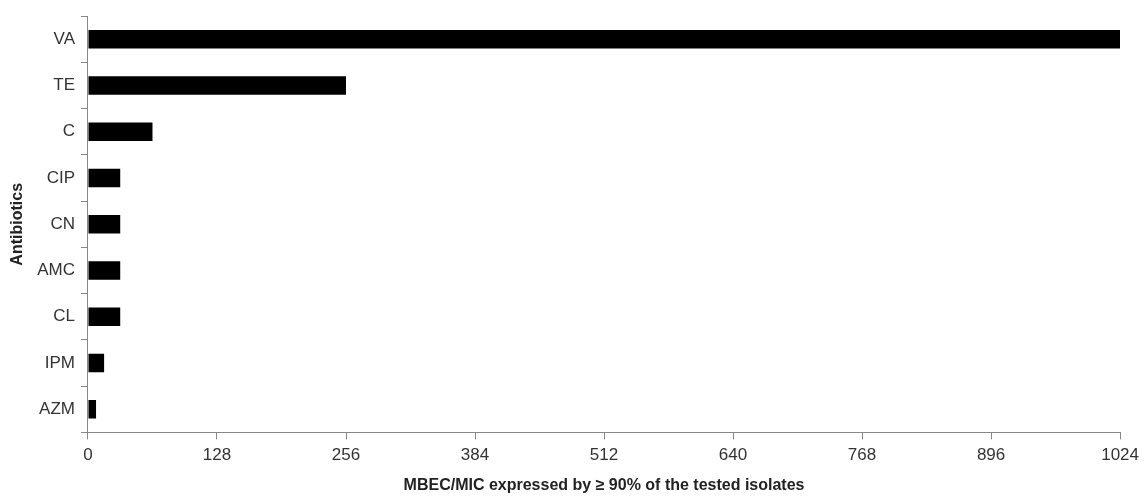 This screenshot has height=503, width=1145. Describe the element at coordinates (1120, 455) in the screenshot. I see `x-tick-label: 1024` at that location.